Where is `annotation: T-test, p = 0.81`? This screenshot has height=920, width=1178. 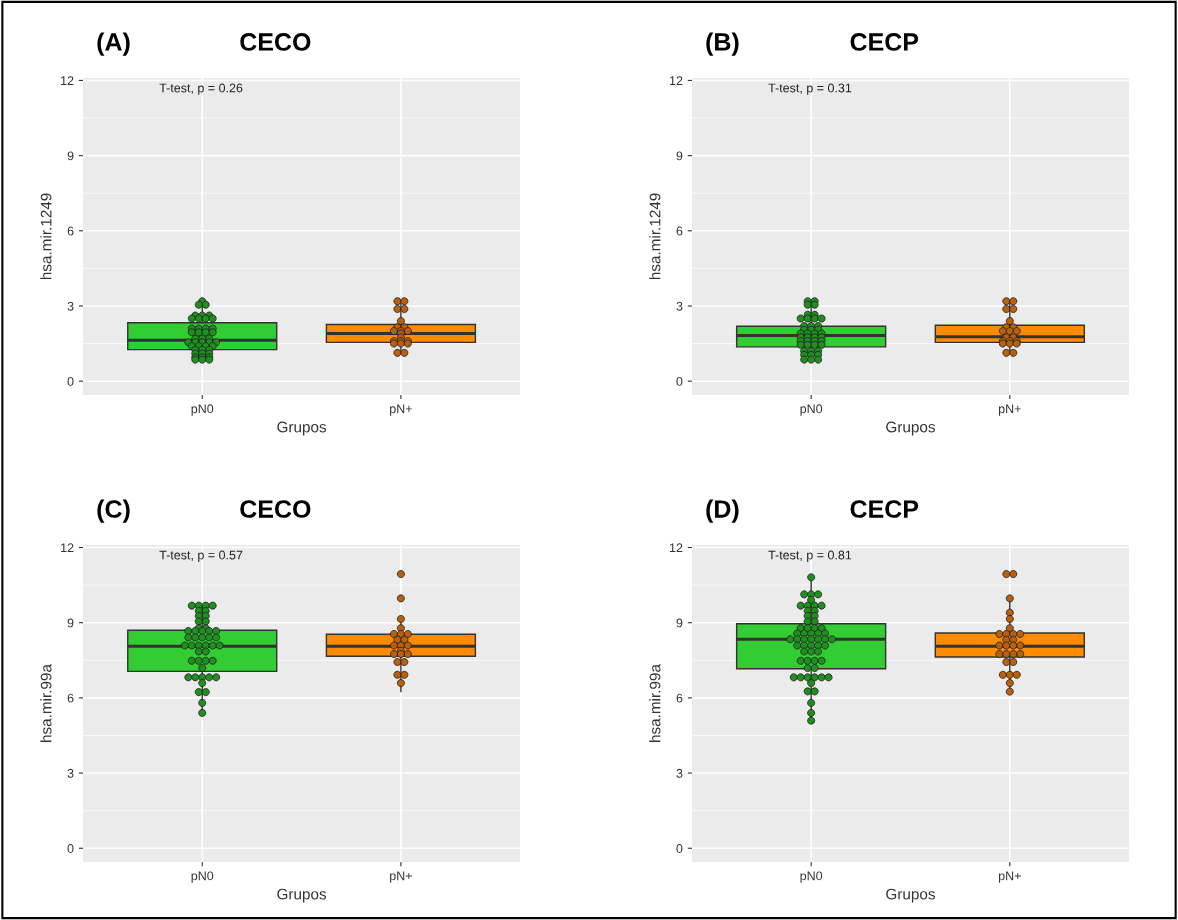
annotation: T-test, p = 0.81 is located at coordinates (810, 556).